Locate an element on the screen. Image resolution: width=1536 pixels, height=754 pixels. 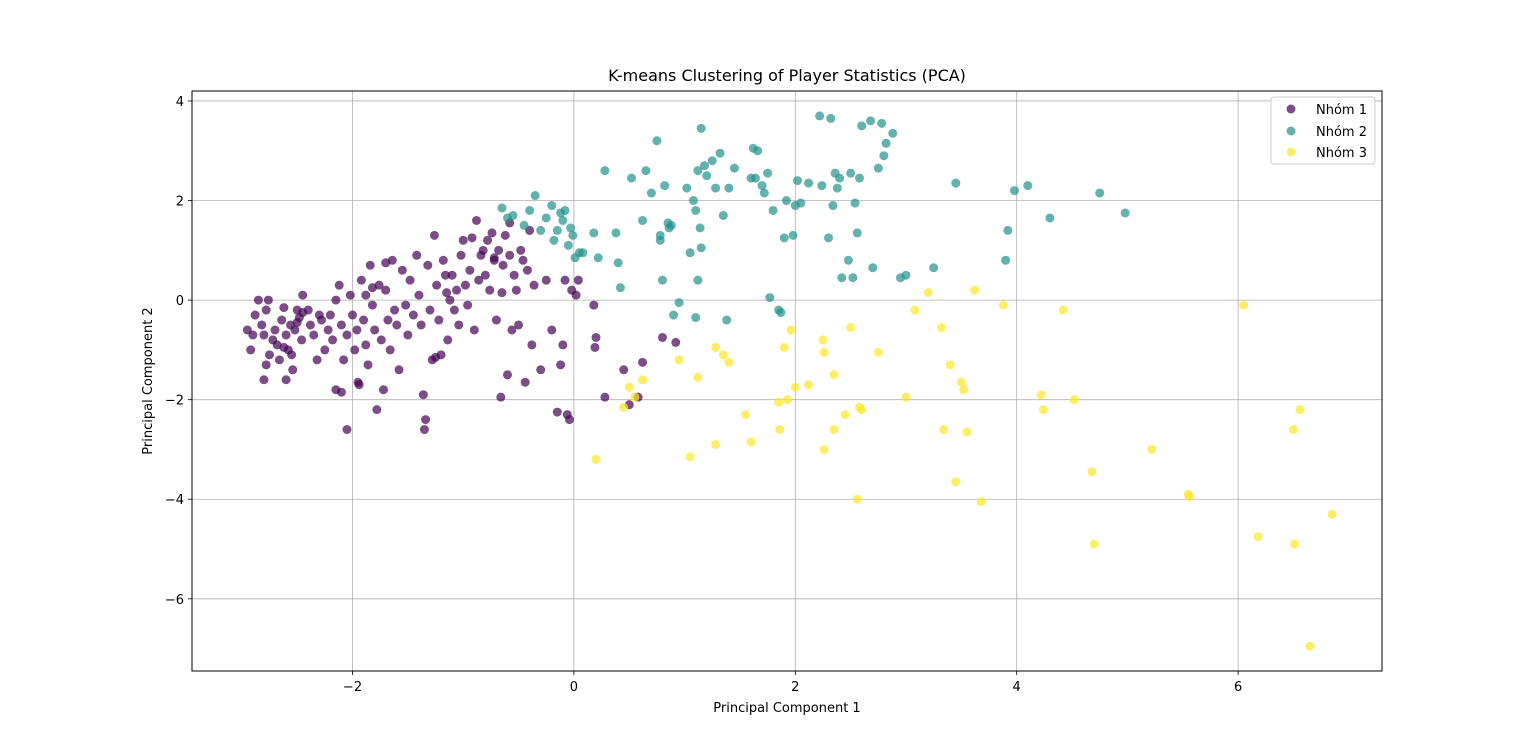
x-tick-label: 6 is located at coordinates (1238, 687).